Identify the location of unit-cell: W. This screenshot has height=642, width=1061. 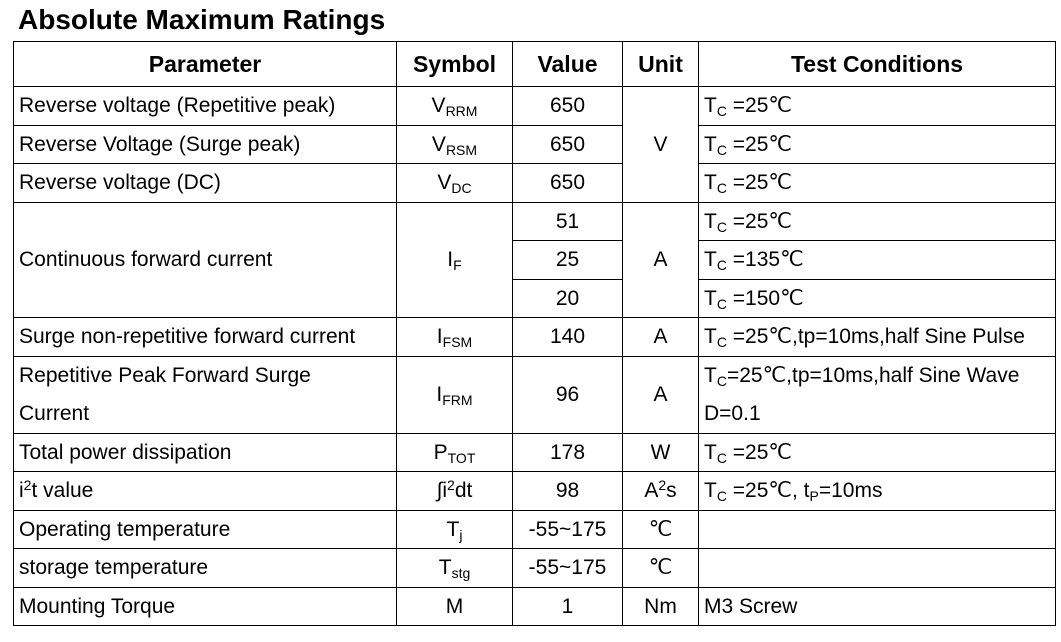
(660, 452).